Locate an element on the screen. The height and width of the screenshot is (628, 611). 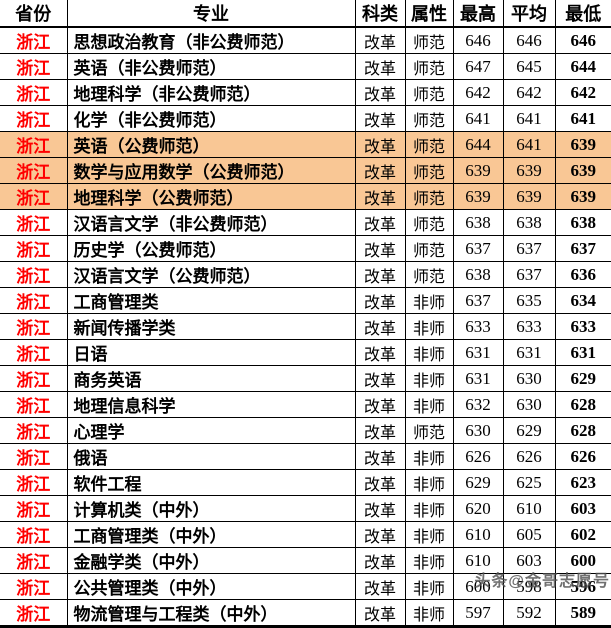
table-row: 浙江 地理科学（非公费师范） 改革 师范 642 642 642 is located at coordinates (305, 92).